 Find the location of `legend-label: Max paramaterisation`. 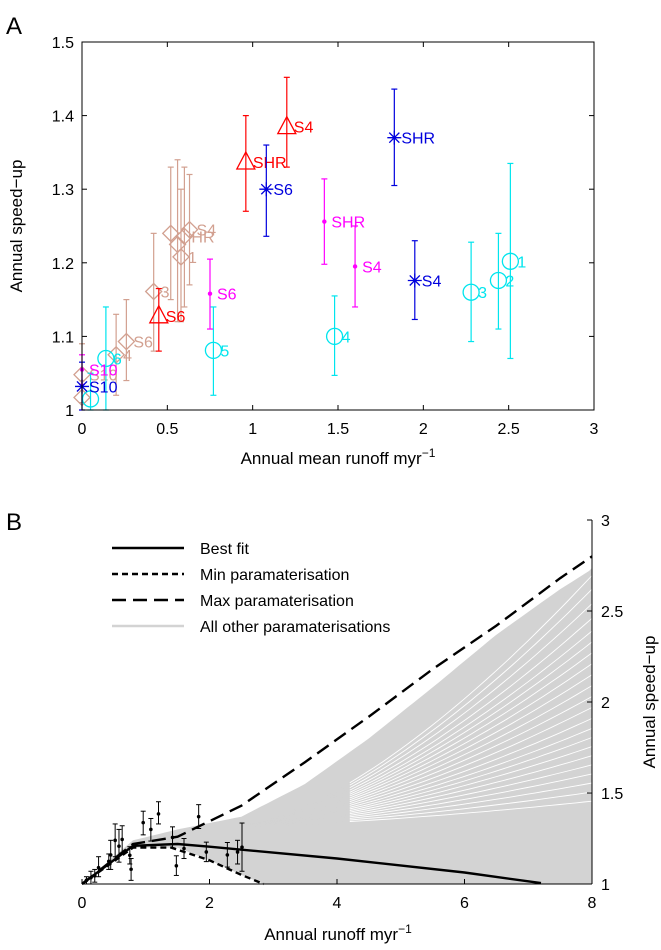

legend-label: Max paramaterisation is located at coordinates (277, 601).